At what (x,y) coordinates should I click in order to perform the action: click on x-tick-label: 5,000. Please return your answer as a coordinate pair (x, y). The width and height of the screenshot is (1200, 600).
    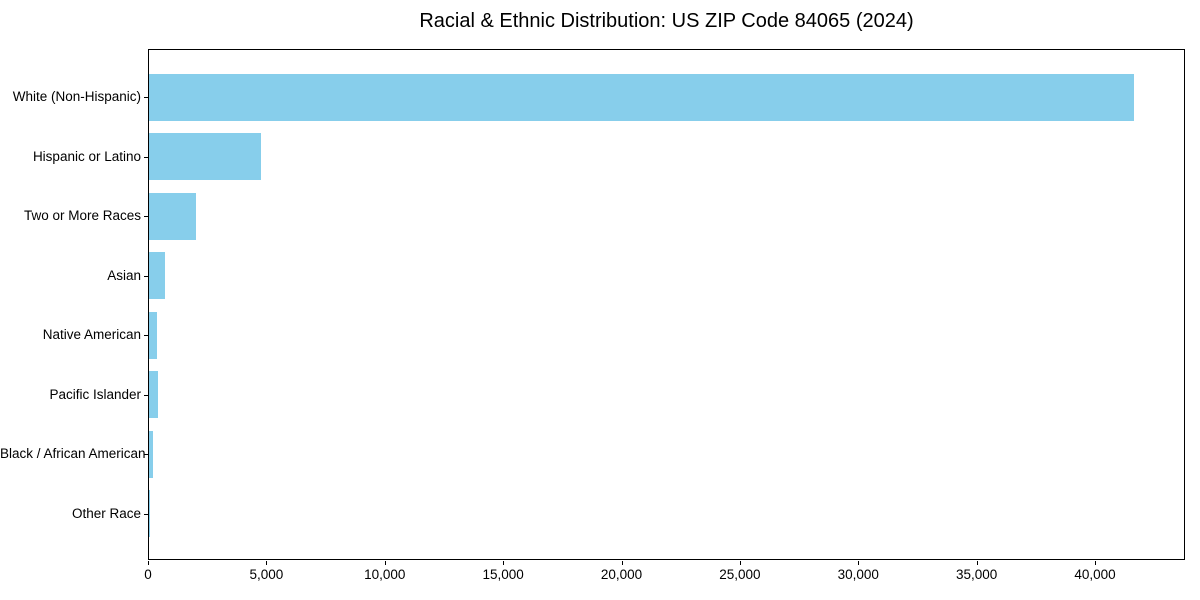
    Looking at the image, I should click on (266, 574).